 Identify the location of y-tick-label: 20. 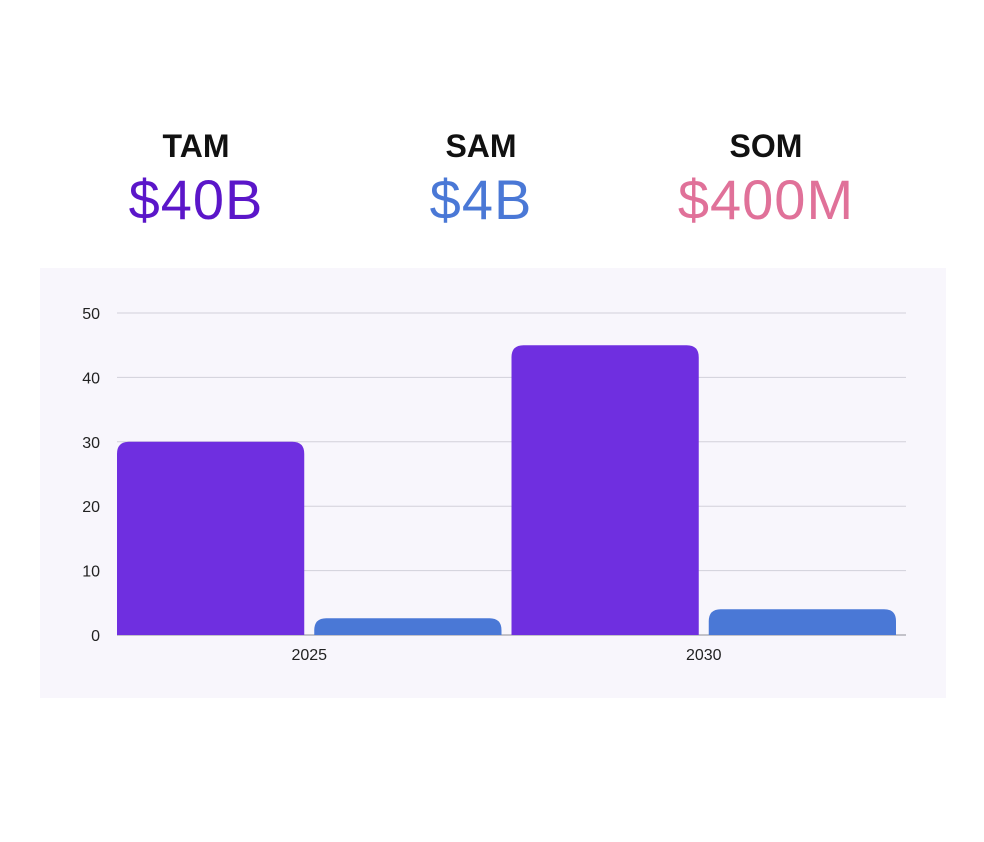
(91, 507).